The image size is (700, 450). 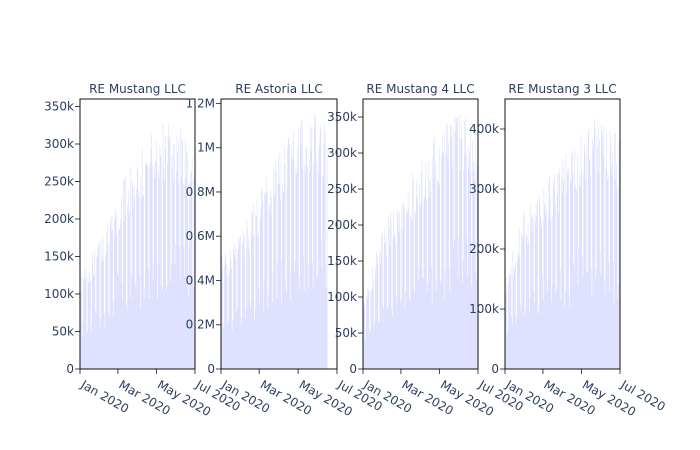 I want to click on subplot-title: RE Astoria LLC, so click(x=278, y=89).